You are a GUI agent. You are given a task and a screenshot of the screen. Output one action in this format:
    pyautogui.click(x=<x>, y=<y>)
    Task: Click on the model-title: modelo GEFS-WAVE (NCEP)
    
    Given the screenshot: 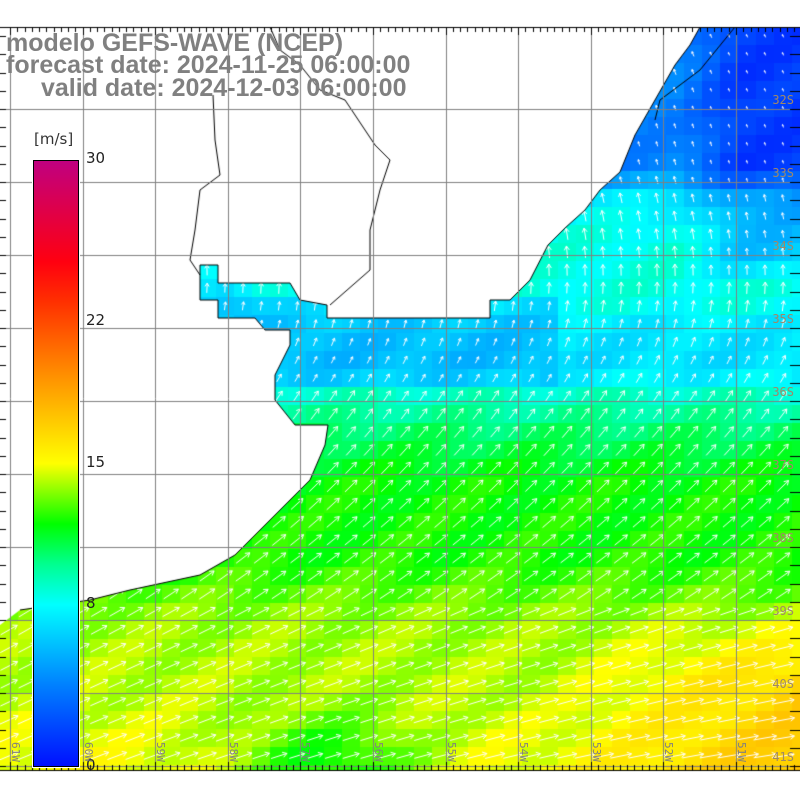 What is the action you would take?
    pyautogui.click(x=175, y=43)
    